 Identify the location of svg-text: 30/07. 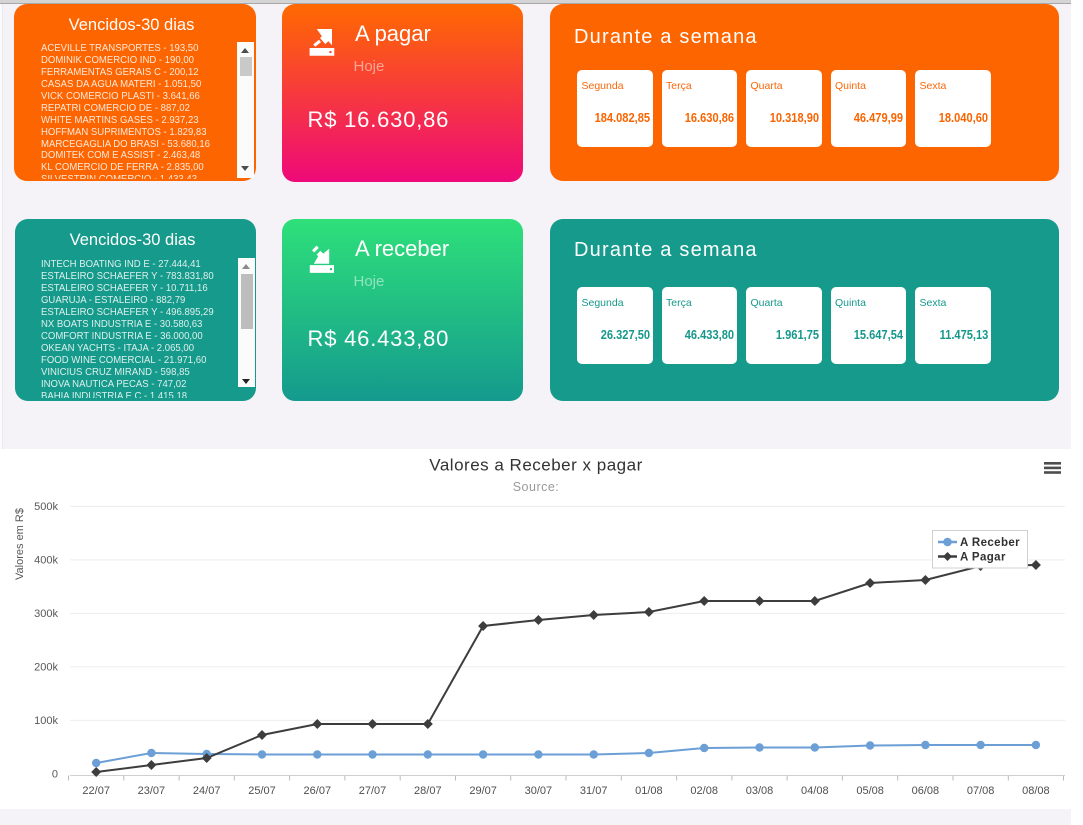
(539, 791).